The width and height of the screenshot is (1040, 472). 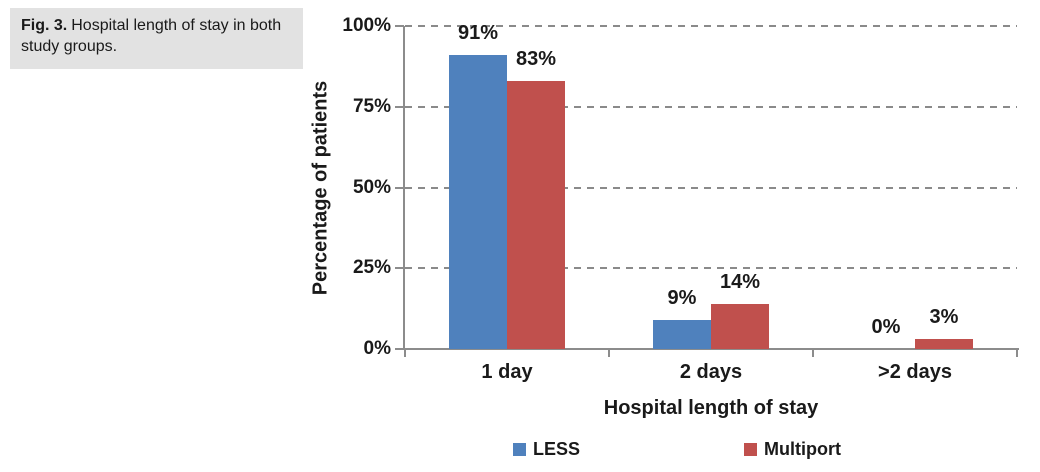 I want to click on value-label-multiport-1-day: 83%, so click(x=536, y=59).